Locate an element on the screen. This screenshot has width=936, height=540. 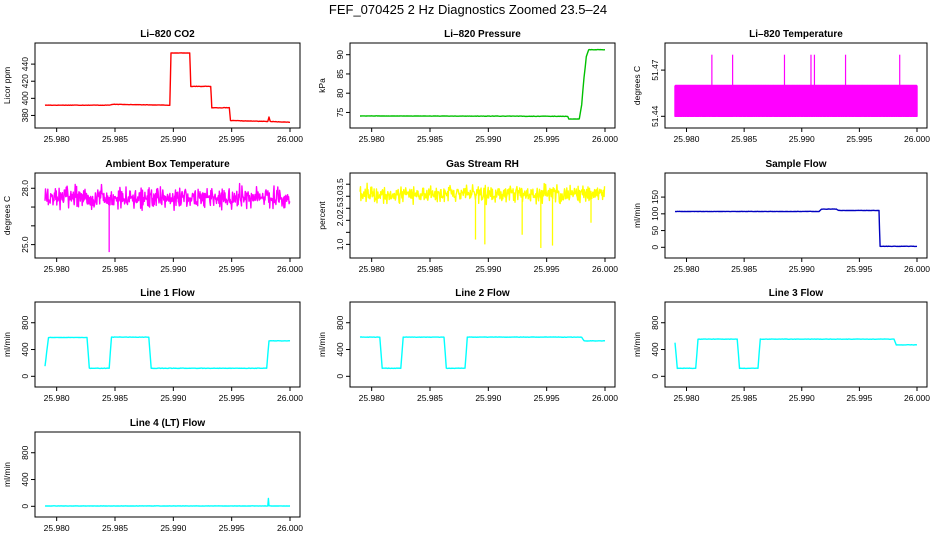
chart-title: Li–820 CO2 is located at coordinates (167, 34).